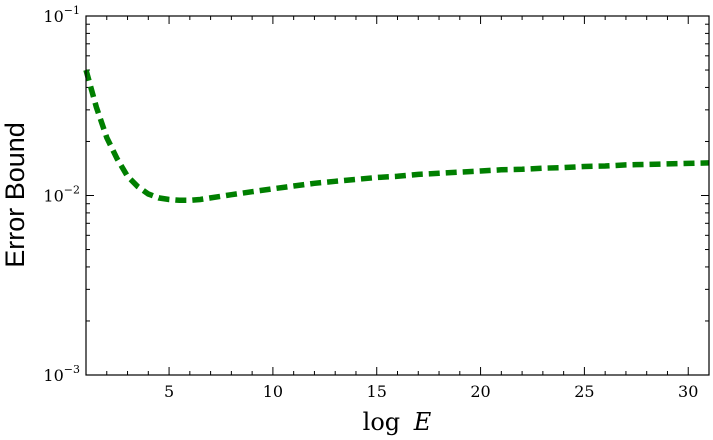 The height and width of the screenshot is (440, 713). Describe the element at coordinates (72, 10) in the screenshot. I see `y-tick-label-exponent: −1` at that location.